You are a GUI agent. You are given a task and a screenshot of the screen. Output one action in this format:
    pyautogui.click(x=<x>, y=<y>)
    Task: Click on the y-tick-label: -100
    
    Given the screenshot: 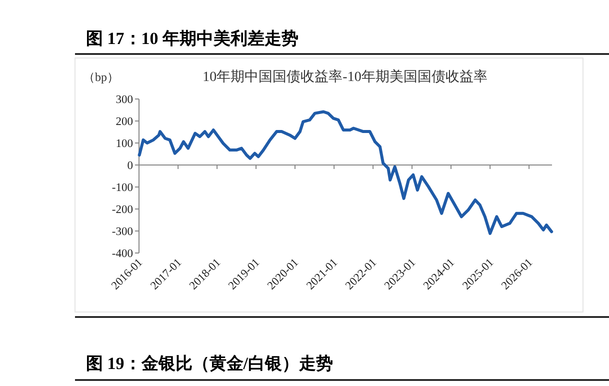 What is the action you would take?
    pyautogui.click(x=123, y=188)
    